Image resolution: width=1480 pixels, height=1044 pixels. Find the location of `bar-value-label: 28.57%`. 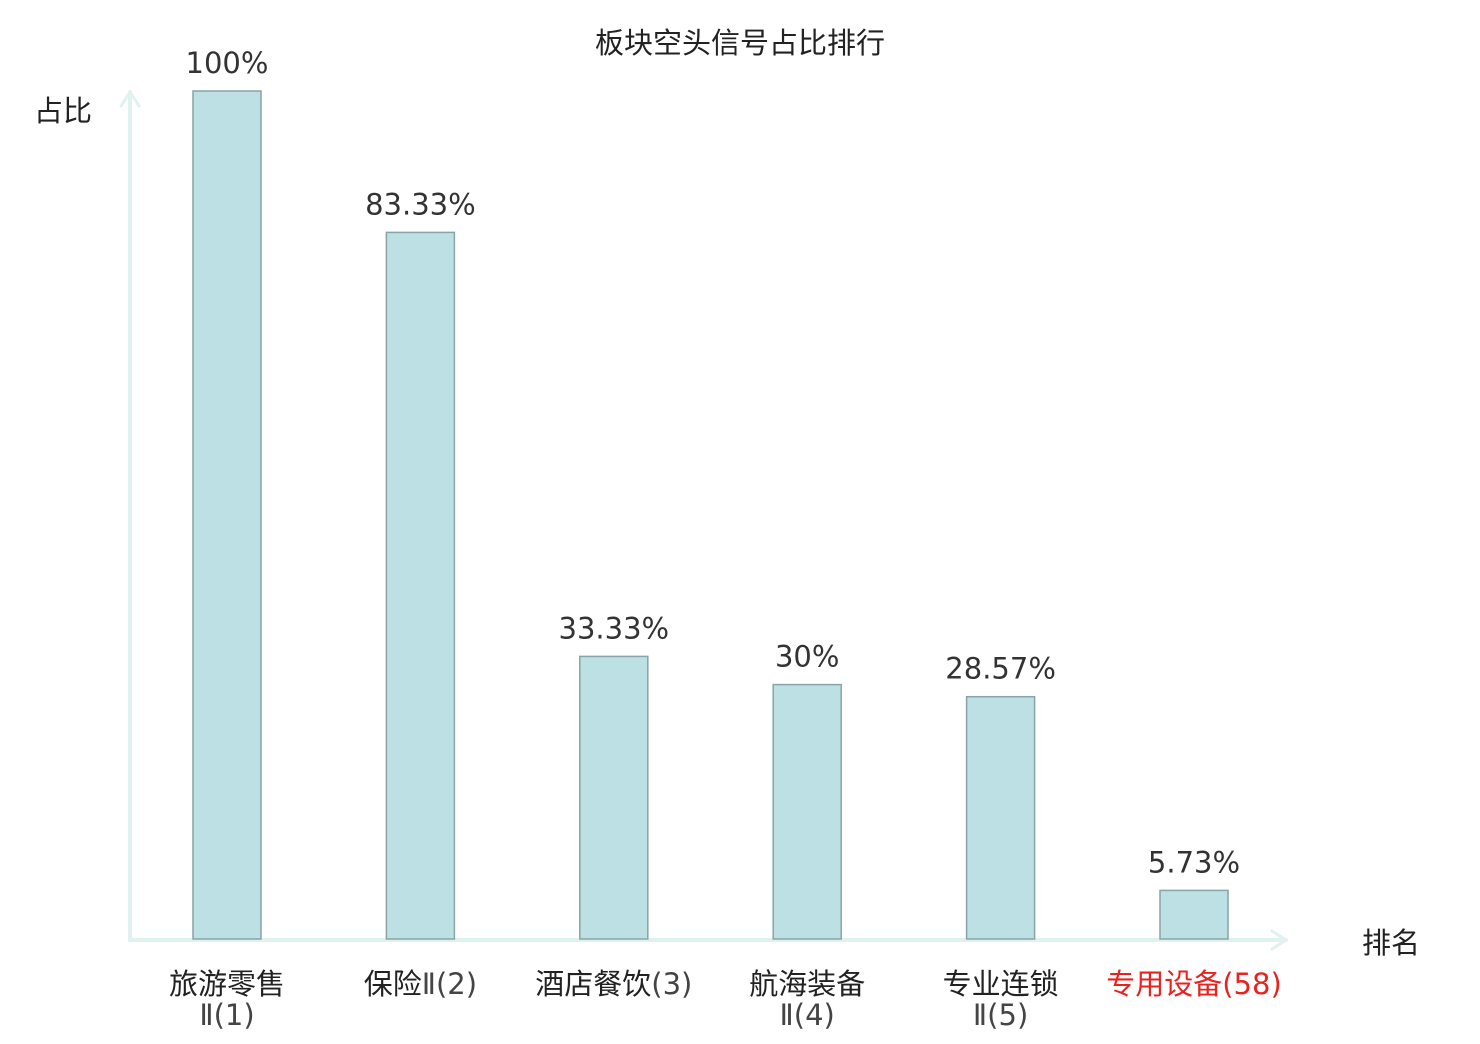

bar-value-label: 28.57% is located at coordinates (1000, 669).